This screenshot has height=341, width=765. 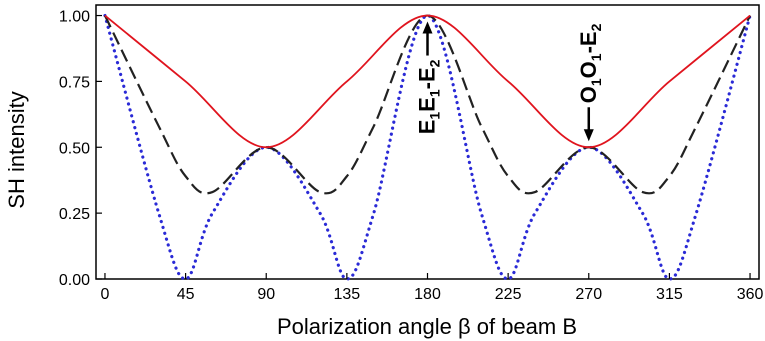 I want to click on x-tick-label-0: 0, so click(x=105, y=294).